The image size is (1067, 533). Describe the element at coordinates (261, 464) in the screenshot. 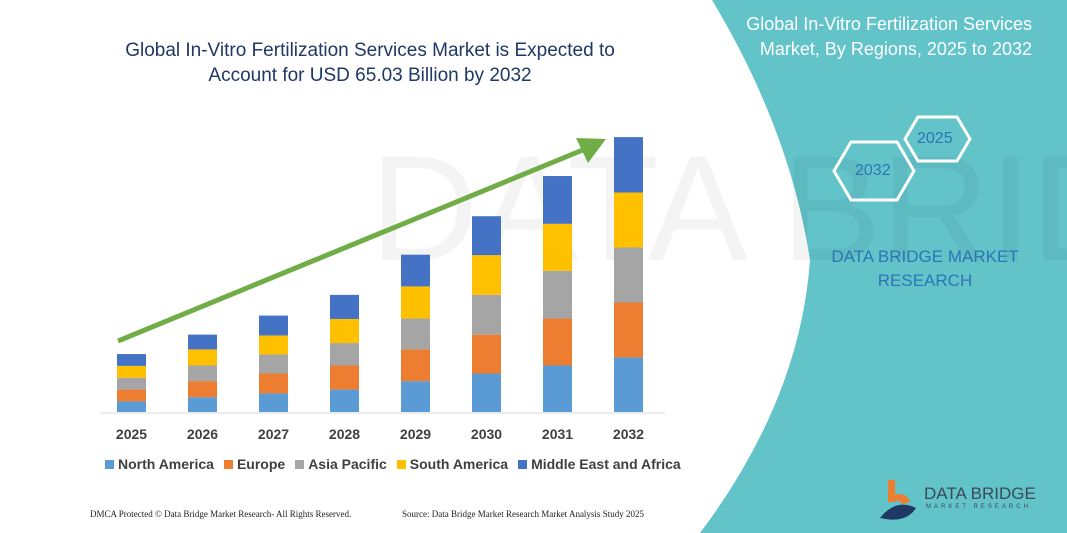

I see `legend-label: Europe` at that location.